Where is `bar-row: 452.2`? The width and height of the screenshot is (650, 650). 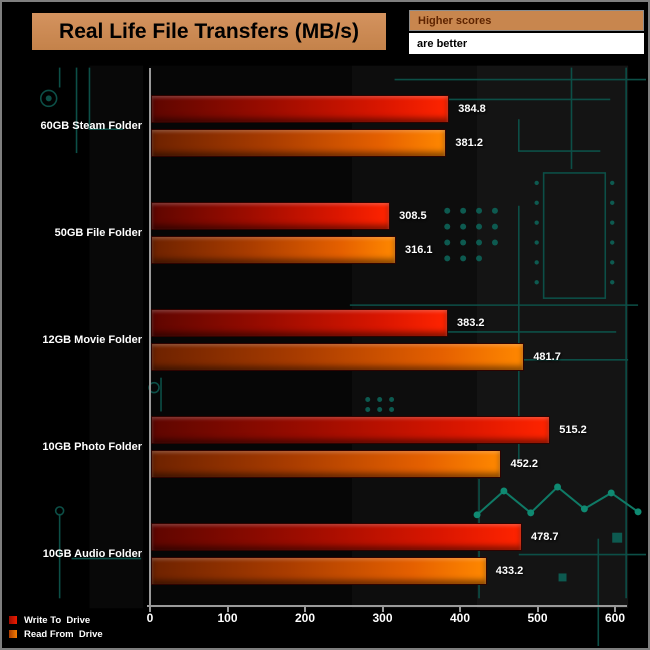 bar-row: 452.2 is located at coordinates (344, 464).